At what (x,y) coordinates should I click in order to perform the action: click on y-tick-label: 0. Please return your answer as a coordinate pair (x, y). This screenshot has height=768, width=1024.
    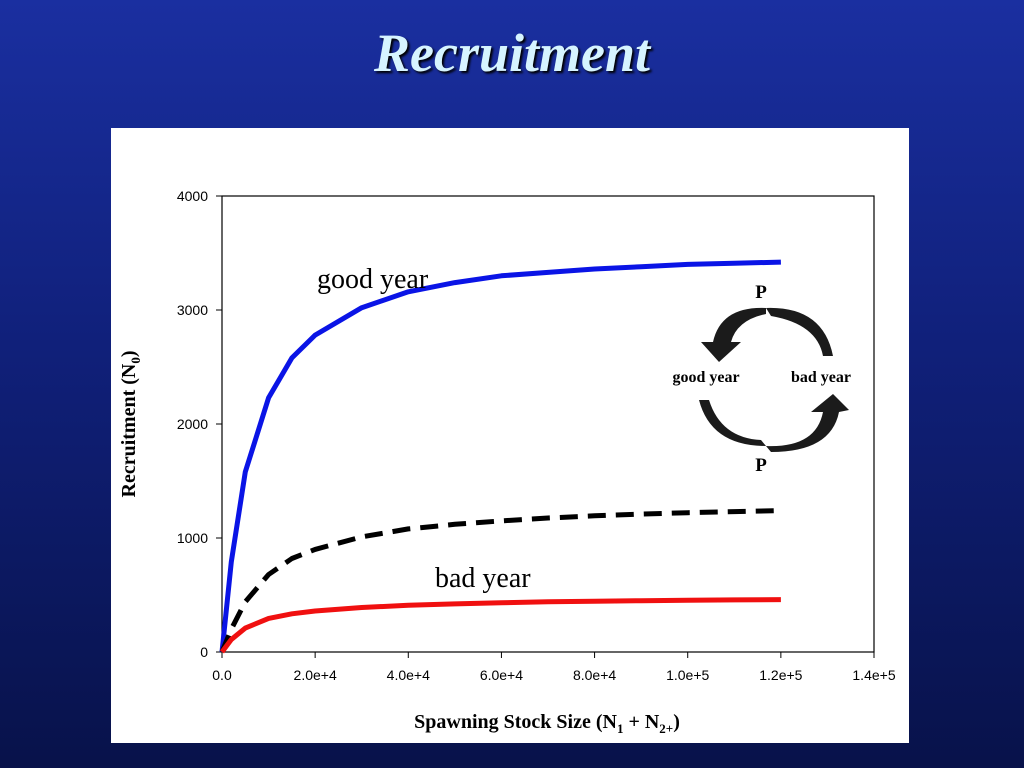
    Looking at the image, I should click on (204, 652).